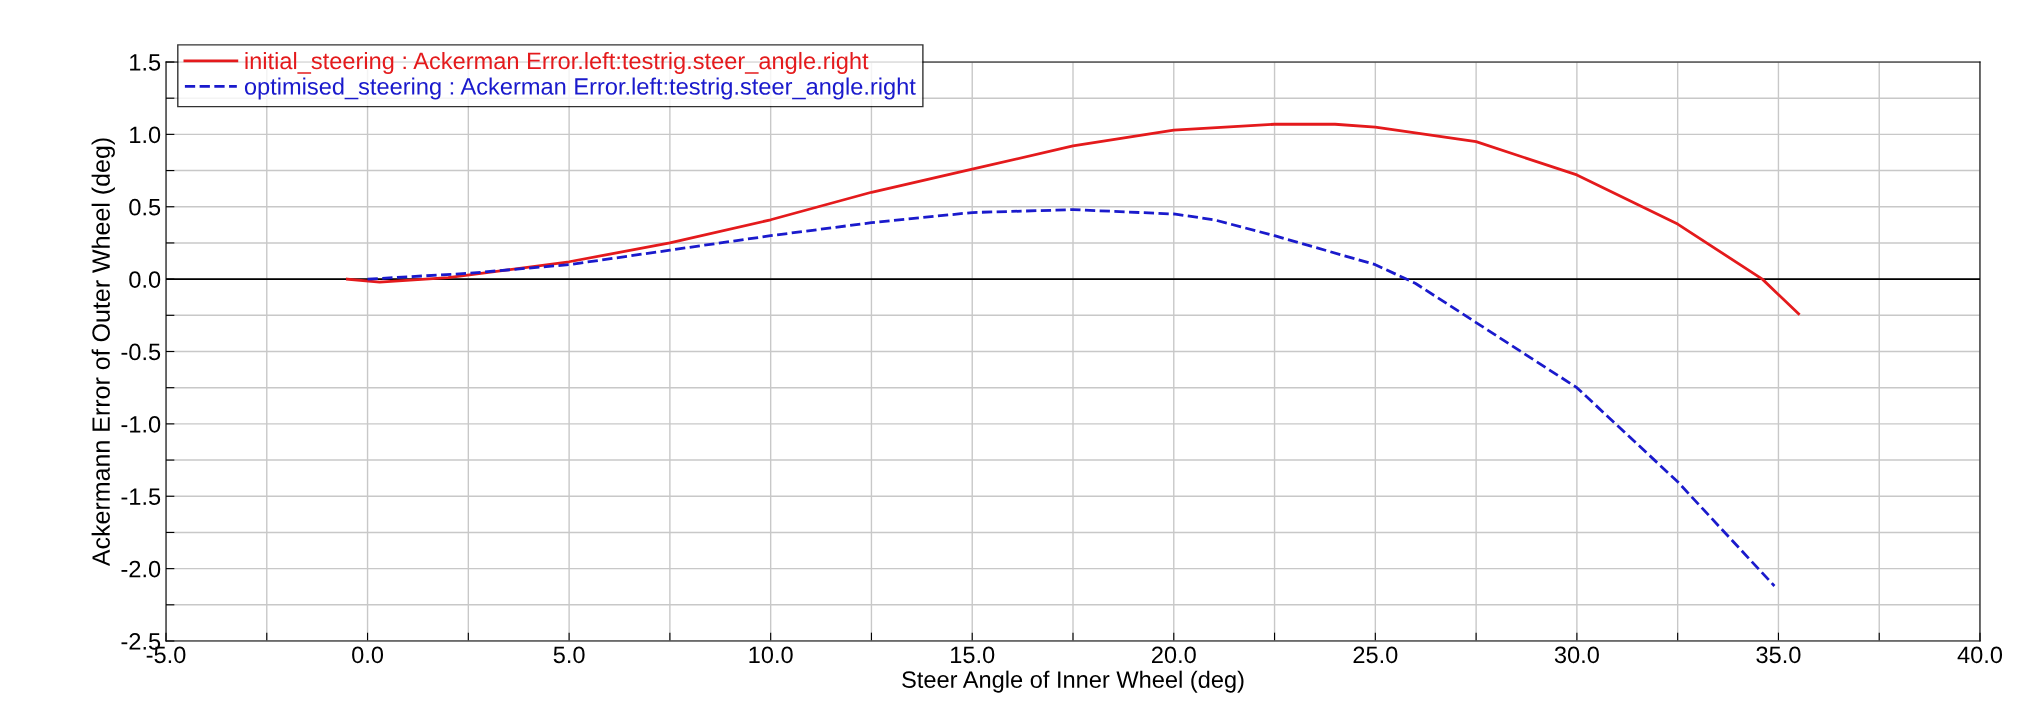 This screenshot has width=2022, height=724. Describe the element at coordinates (141, 352) in the screenshot. I see `y-tick-label: -0.5` at that location.